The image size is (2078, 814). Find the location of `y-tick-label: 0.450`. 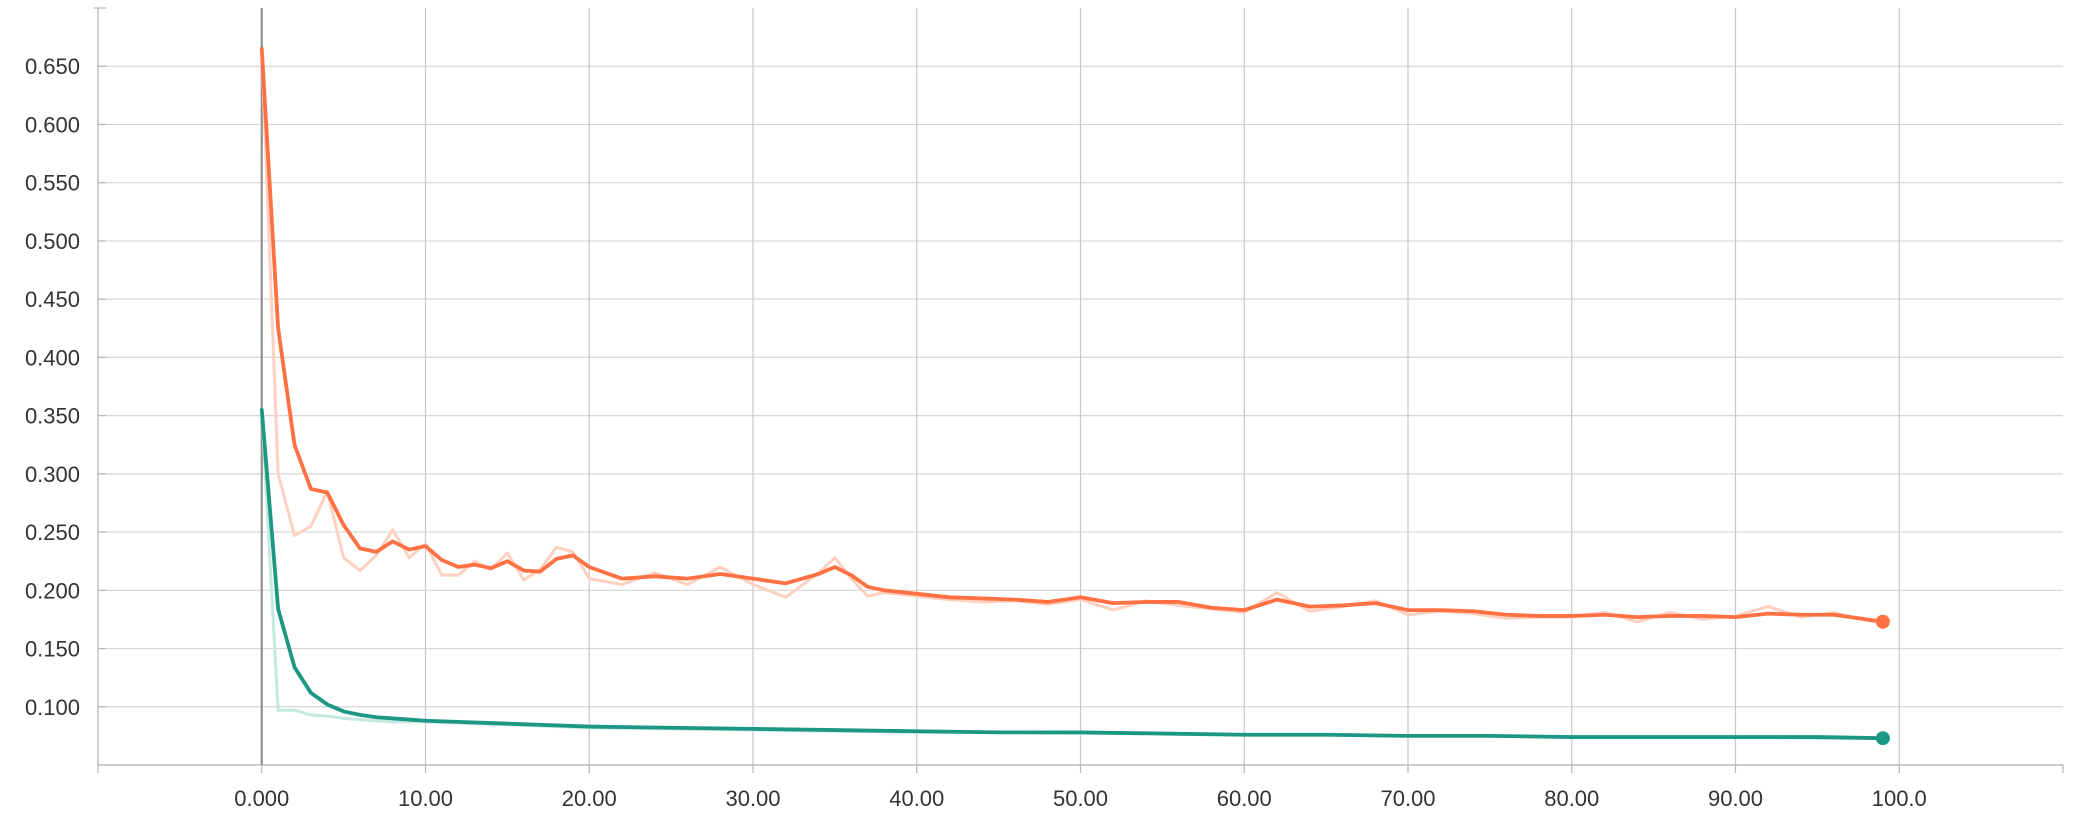

y-tick-label: 0.450 is located at coordinates (52, 299).